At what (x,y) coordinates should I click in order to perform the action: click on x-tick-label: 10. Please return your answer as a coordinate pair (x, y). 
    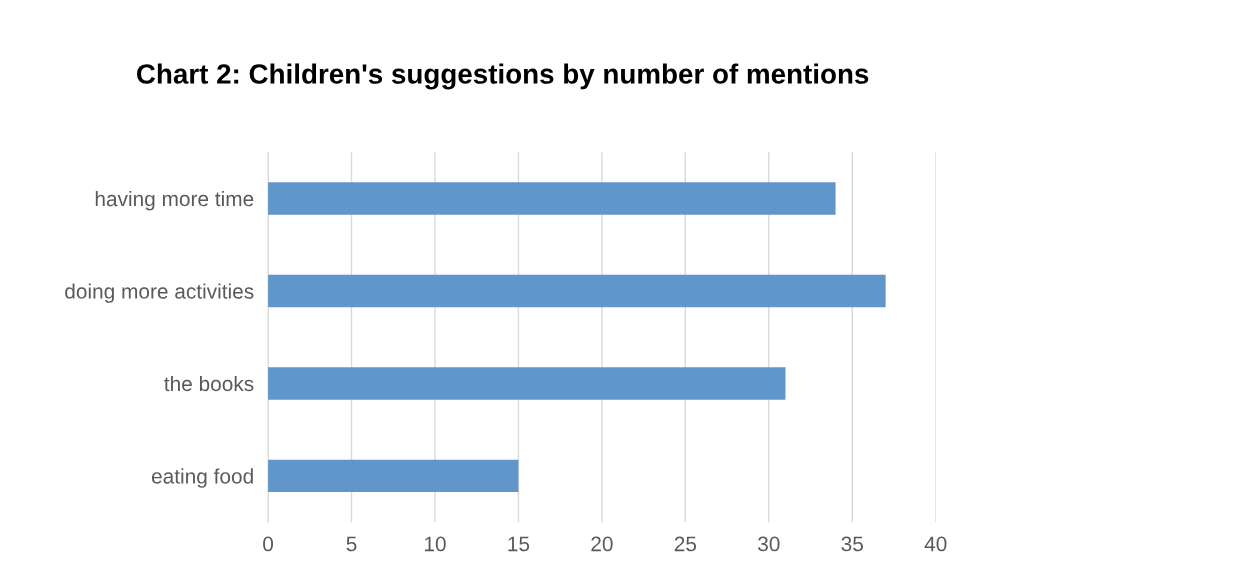
    Looking at the image, I should click on (435, 544).